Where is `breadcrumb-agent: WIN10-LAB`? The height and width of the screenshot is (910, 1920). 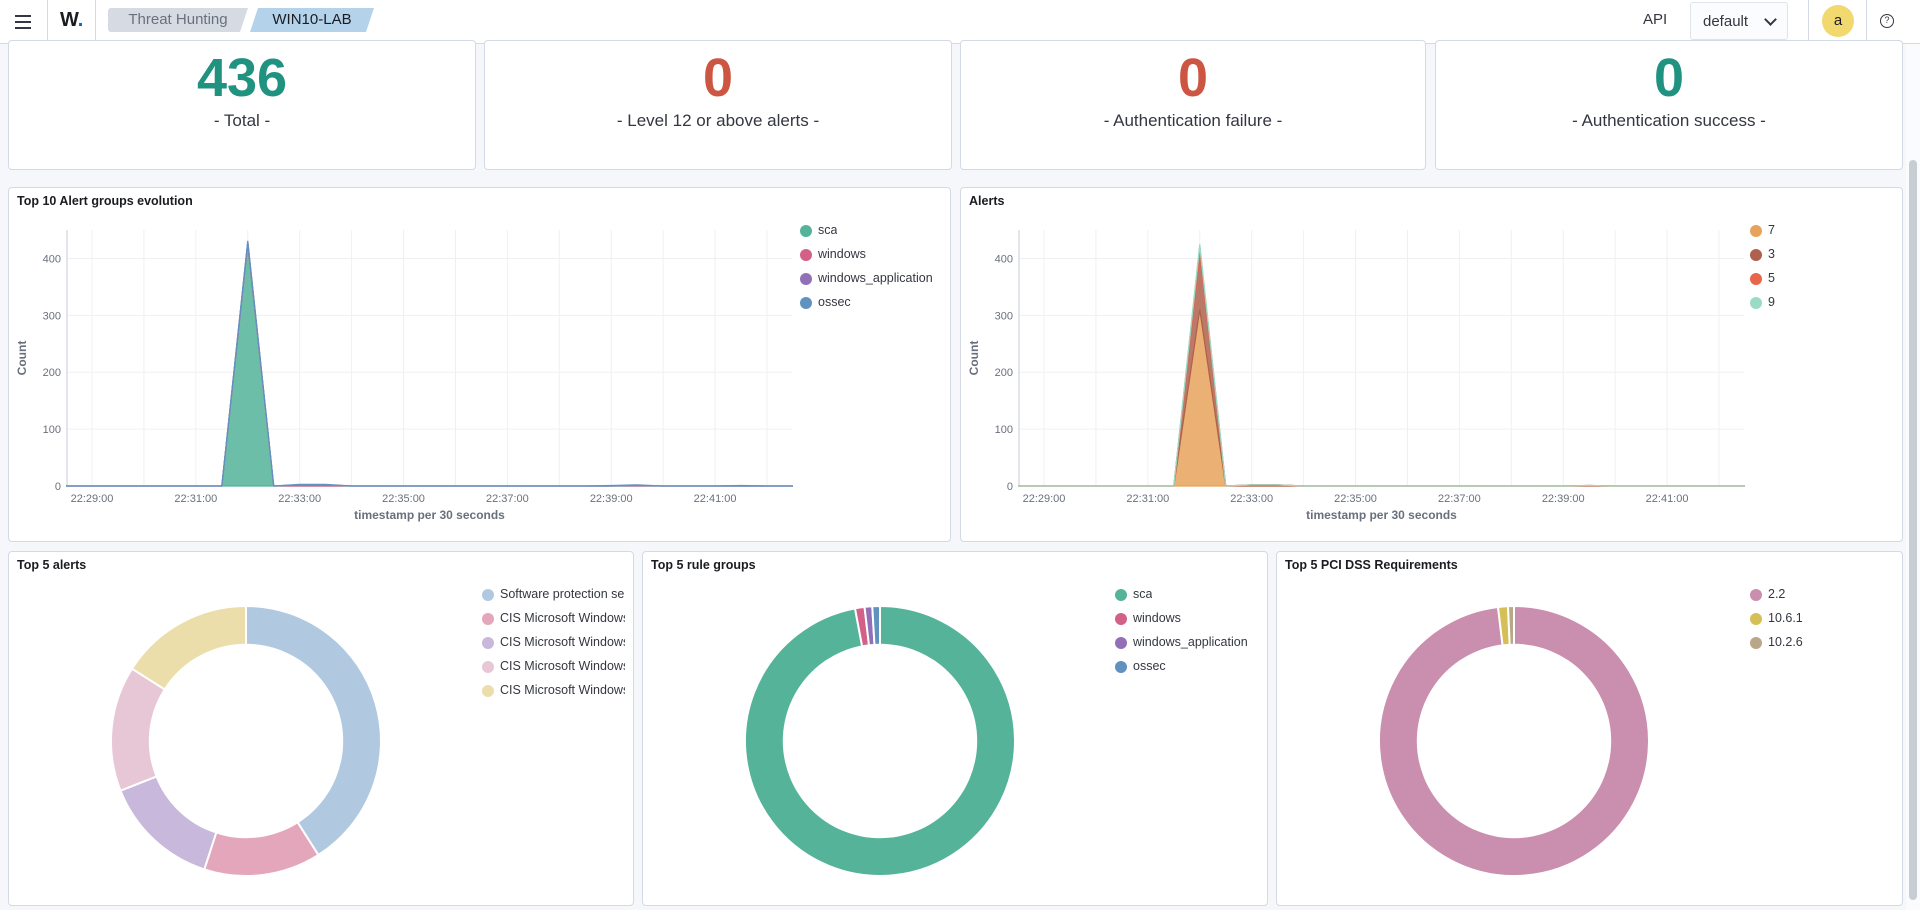 breadcrumb-agent: WIN10-LAB is located at coordinates (312, 20).